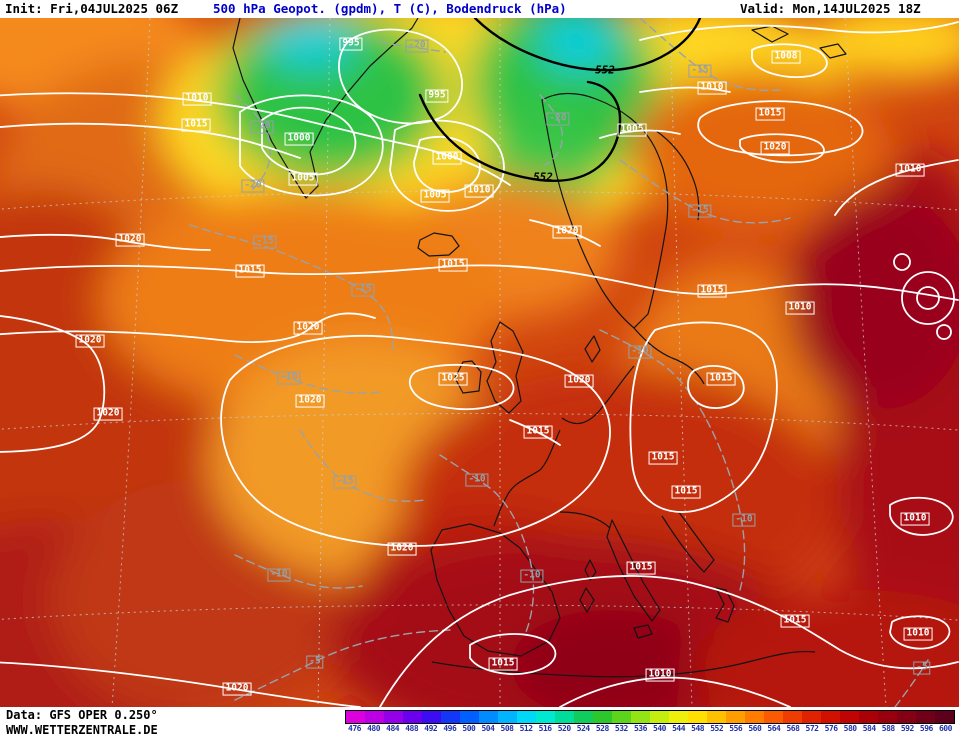 Image resolution: width=959 pixels, height=741 pixels. I want to click on data-source-label: Data: GFS OPER 0.250°, so click(82, 715).